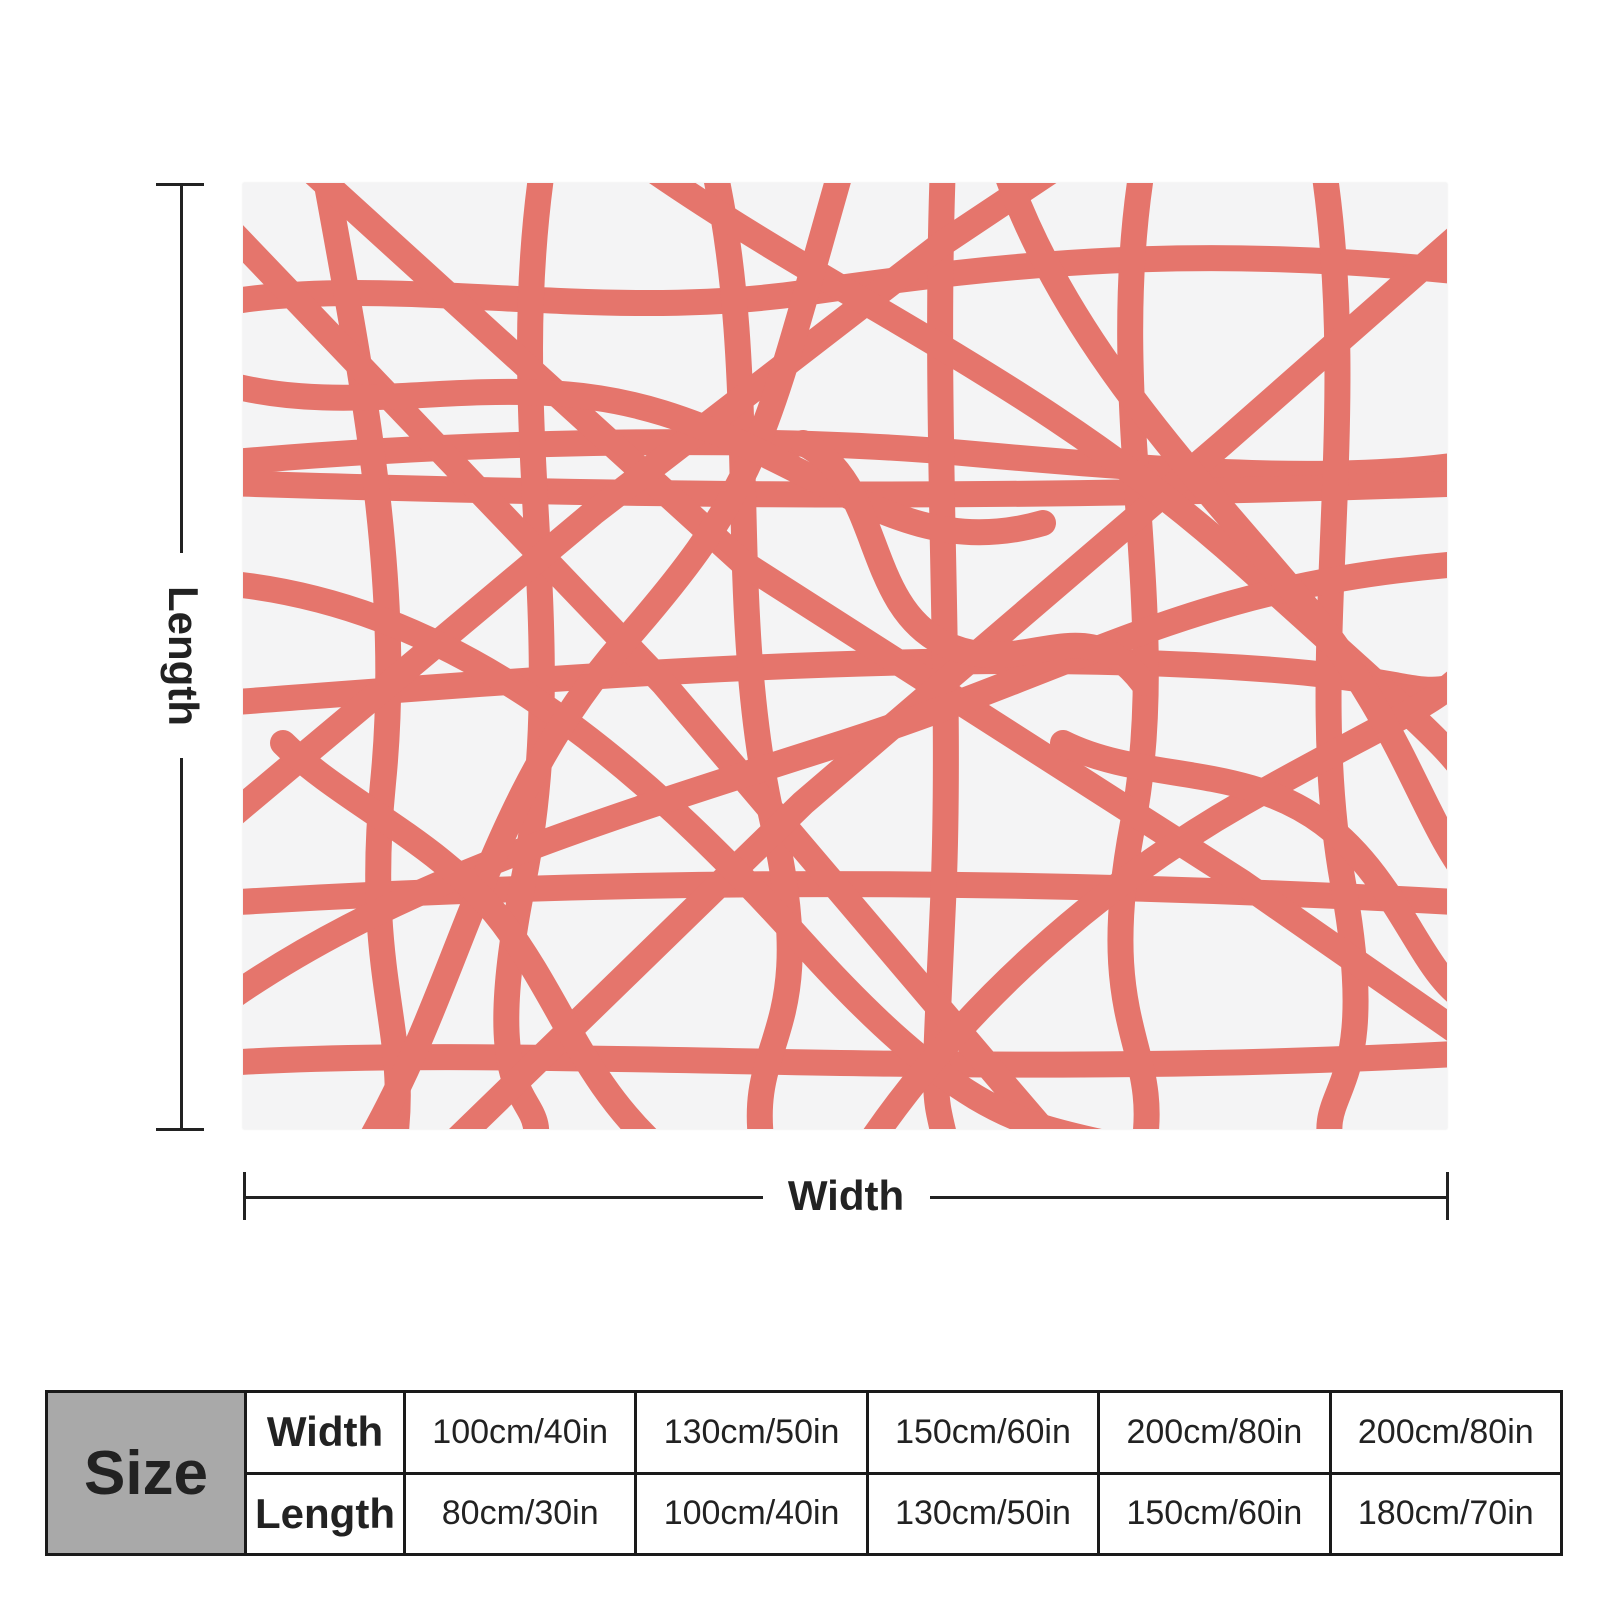 The height and width of the screenshot is (1600, 1600). Describe the element at coordinates (503, 1197) in the screenshot. I see `width-line-left` at that location.